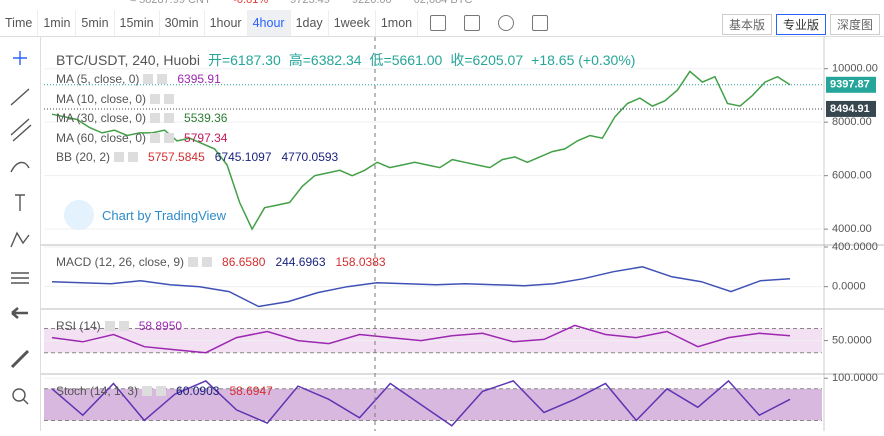 This screenshot has width=884, height=436. Describe the element at coordinates (199, 79) in the screenshot. I see `indicator-value: 6395.91` at that location.